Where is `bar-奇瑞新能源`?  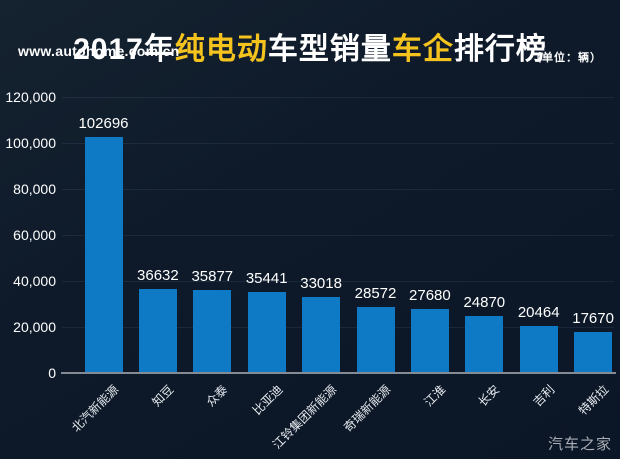 bar-奇瑞新能源 is located at coordinates (375, 340).